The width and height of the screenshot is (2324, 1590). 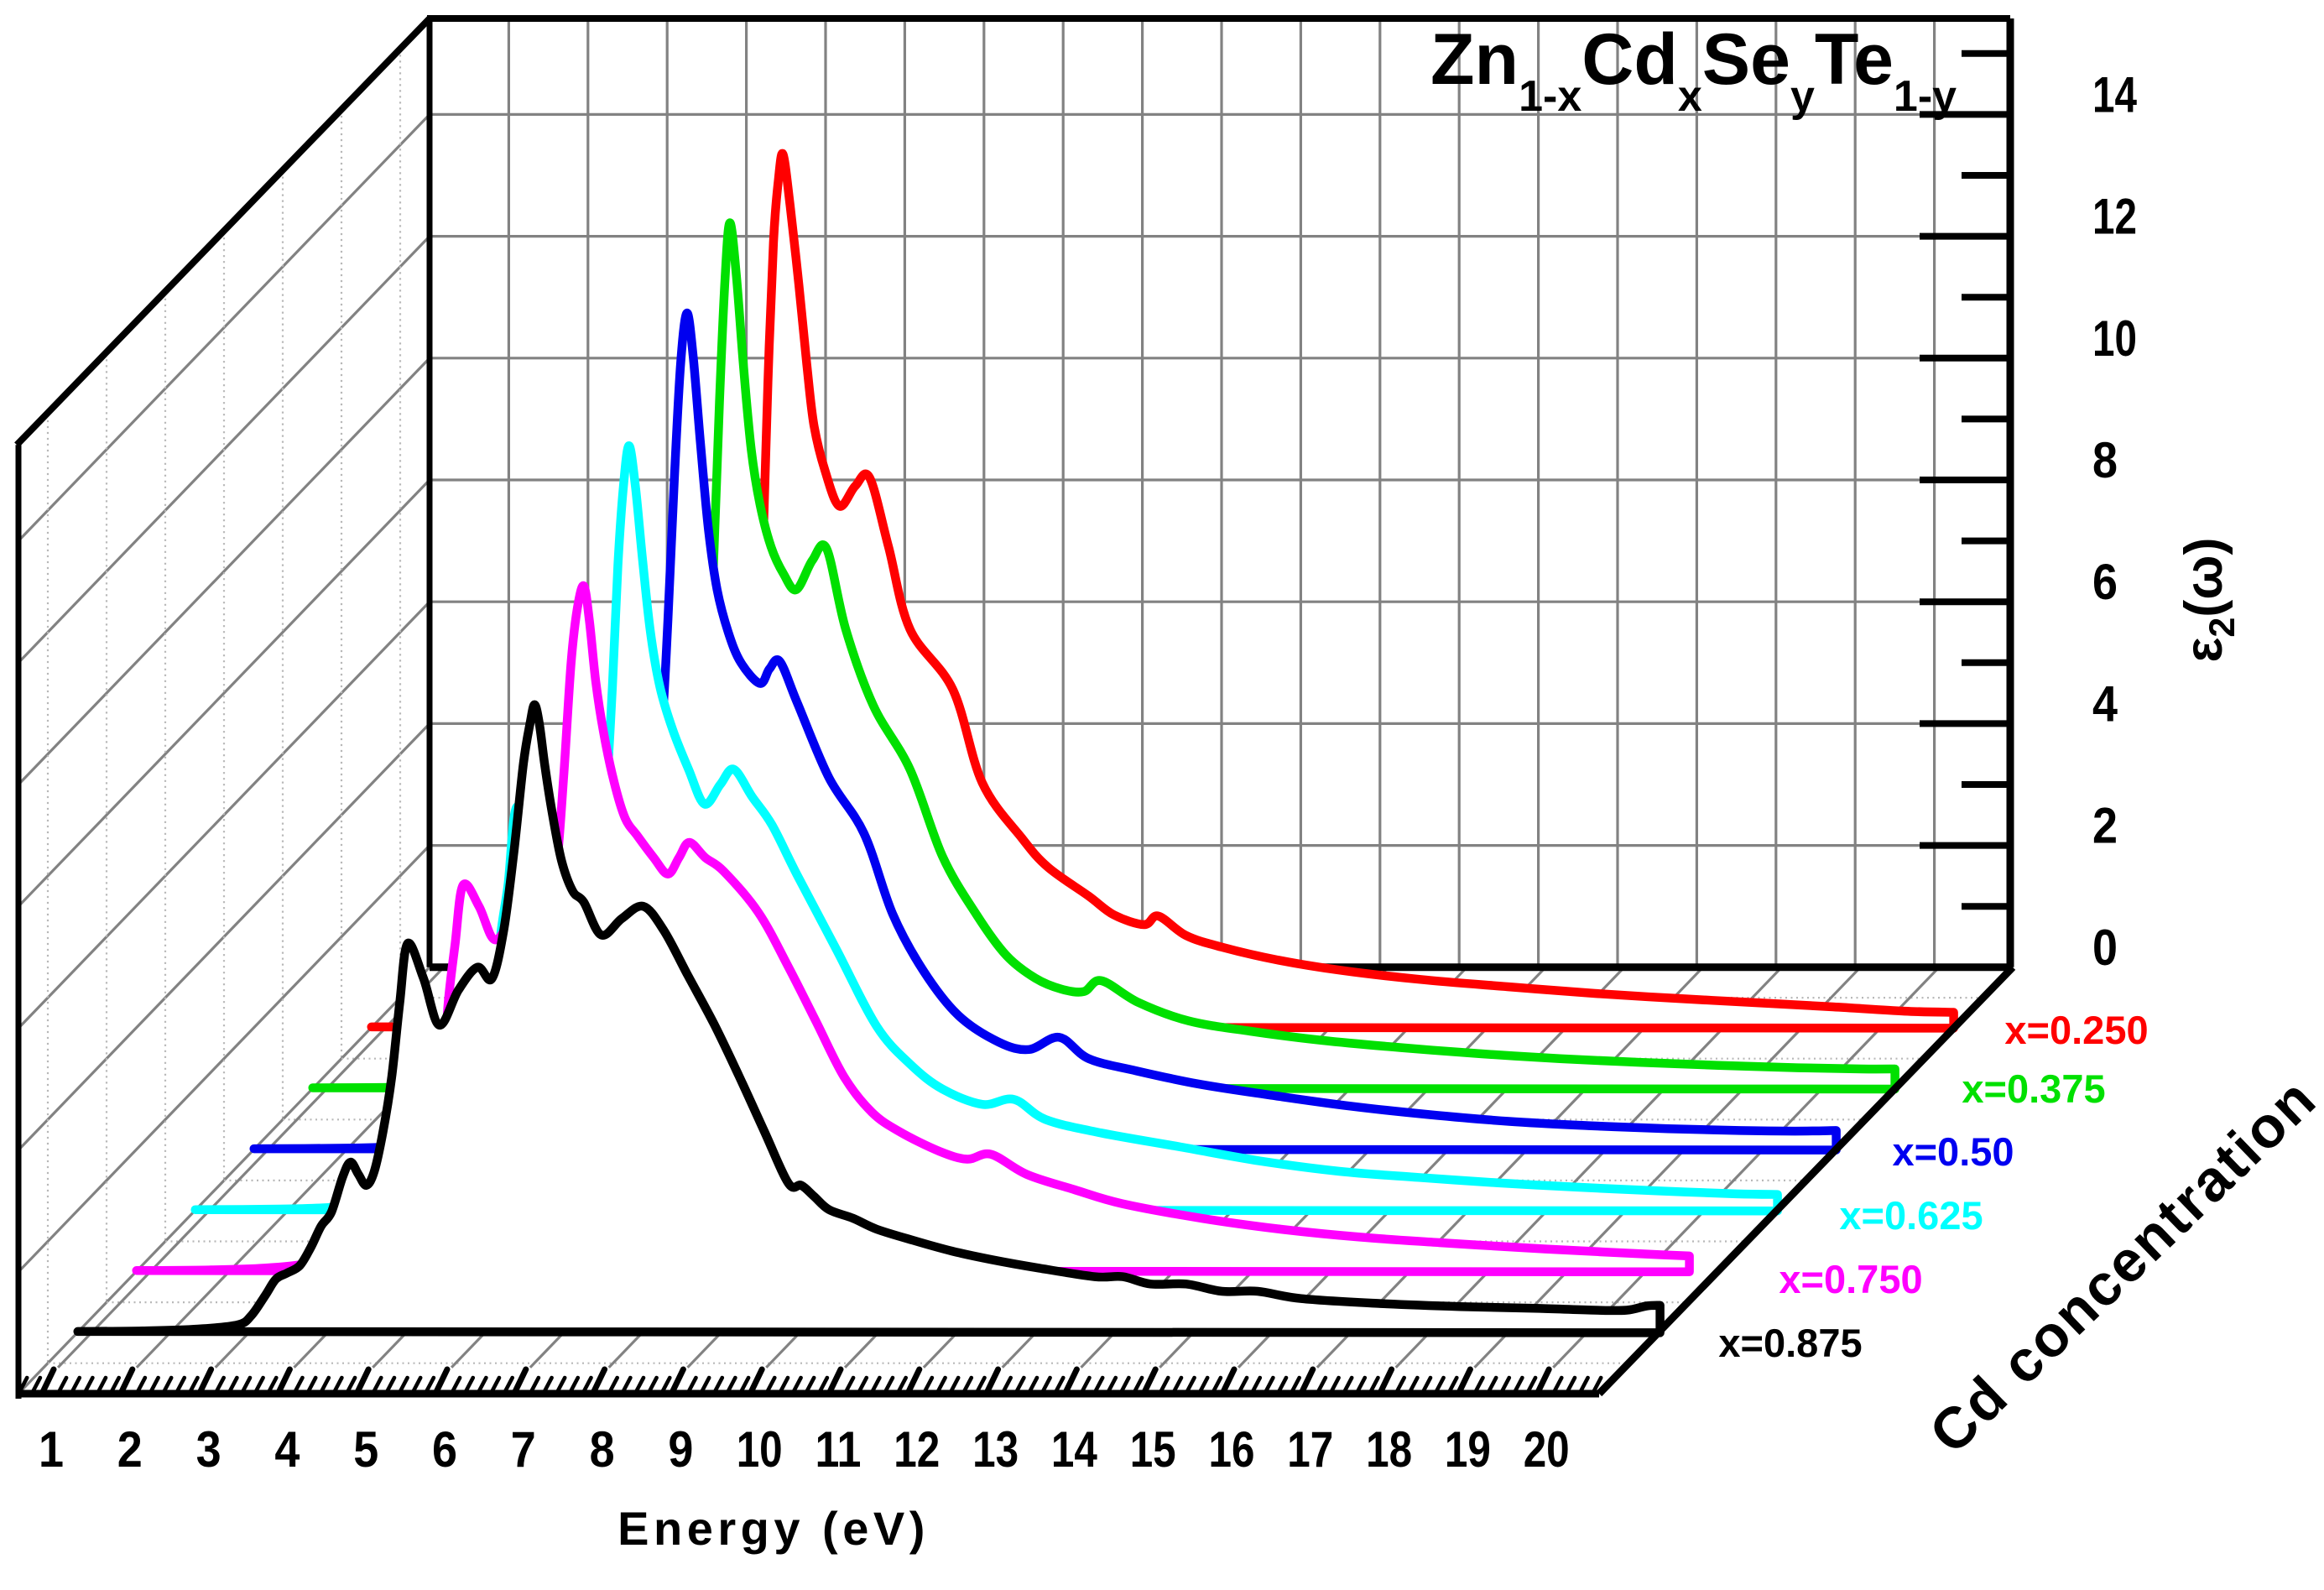 What do you see at coordinates (680, 1449) in the screenshot?
I see `svg-text: 9` at bounding box center [680, 1449].